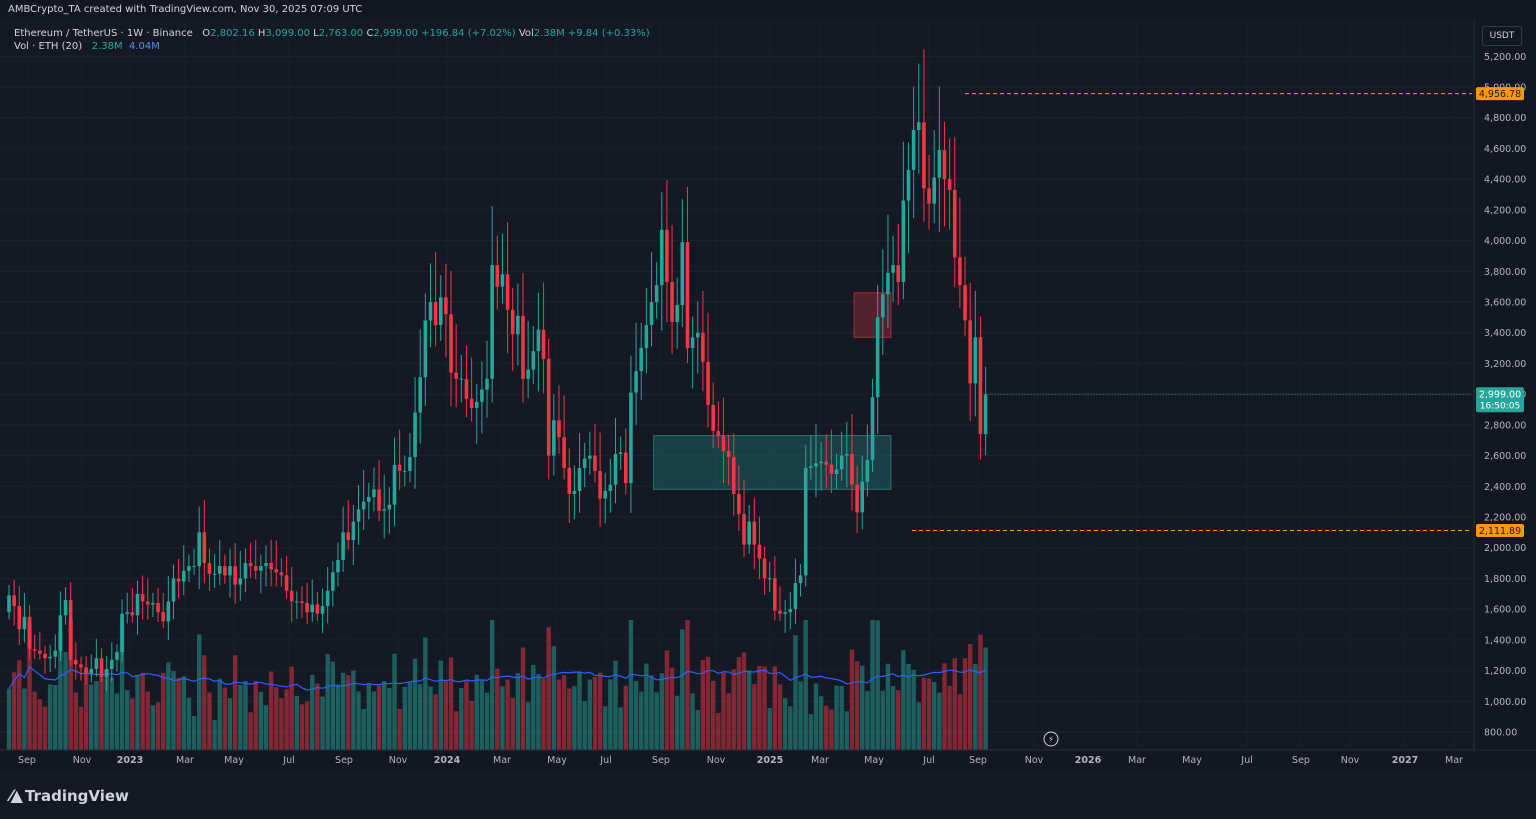 The image size is (1536, 819). What do you see at coordinates (16, 795) in the screenshot?
I see `tradingview-logo-icon: ⁄▲` at bounding box center [16, 795].